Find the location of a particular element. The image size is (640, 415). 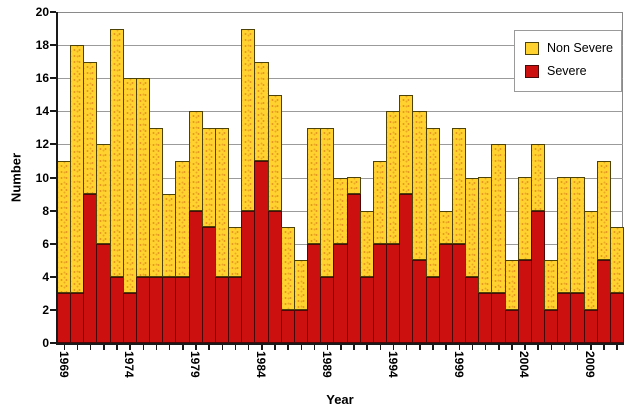

bar-2011 is located at coordinates (617, 177).